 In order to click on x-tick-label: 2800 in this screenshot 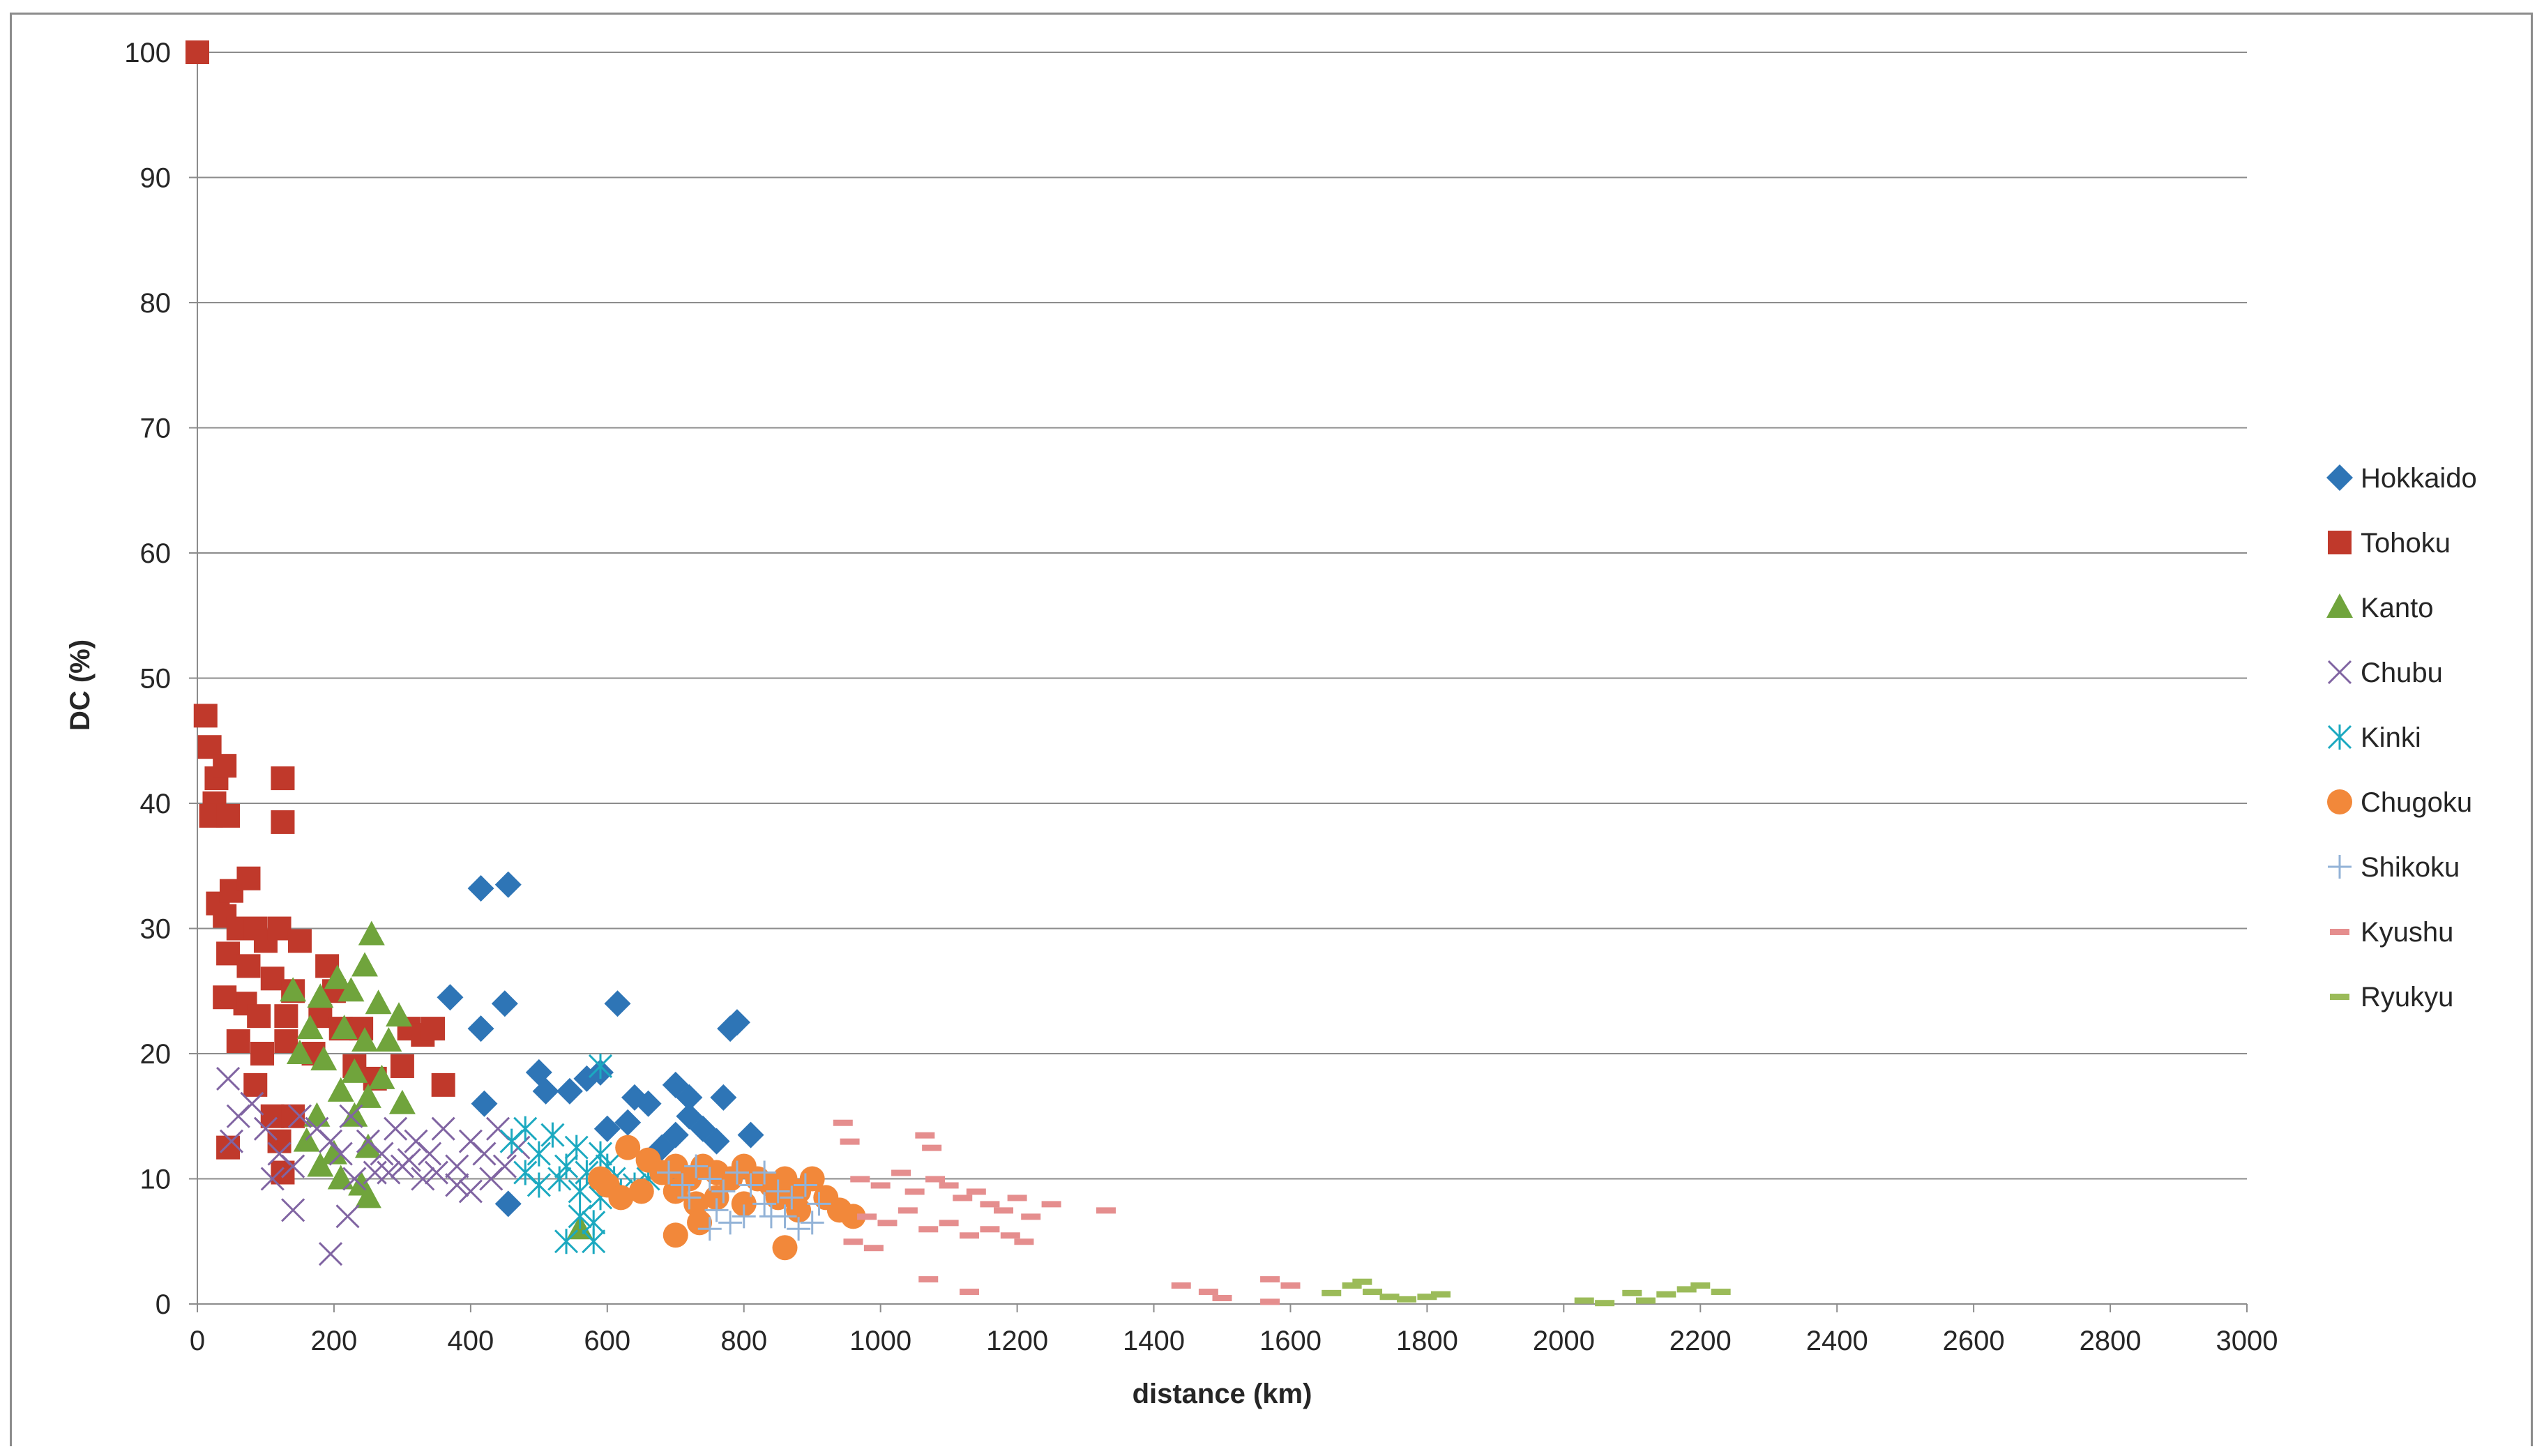, I will do `click(2111, 1341)`.